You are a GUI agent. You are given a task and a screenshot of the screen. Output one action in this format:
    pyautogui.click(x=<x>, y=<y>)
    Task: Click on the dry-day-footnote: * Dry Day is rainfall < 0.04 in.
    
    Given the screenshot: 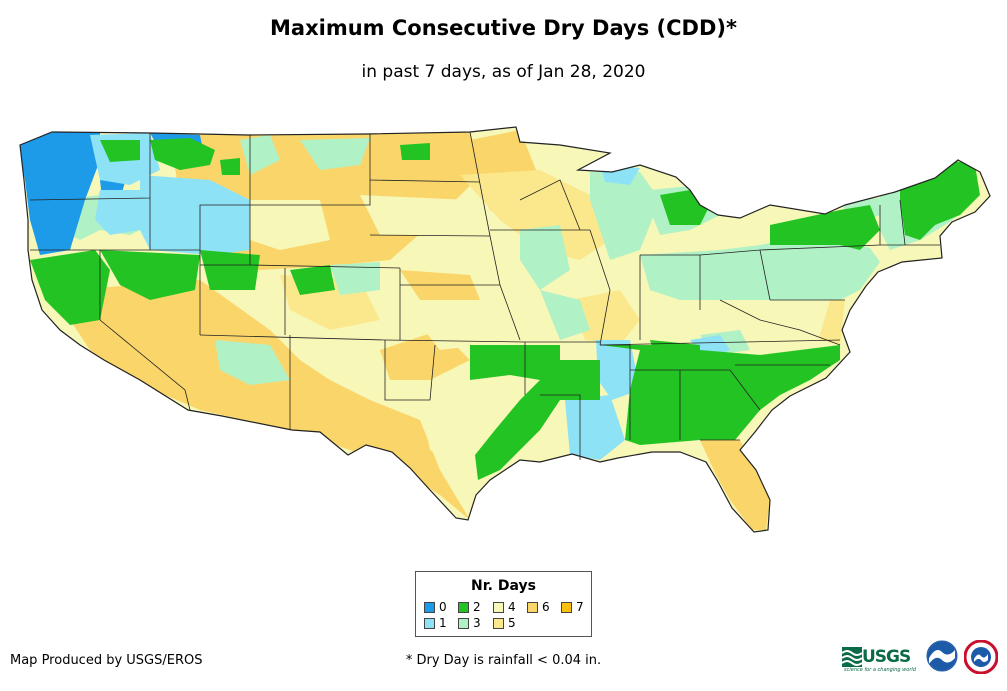 What is the action you would take?
    pyautogui.click(x=503, y=660)
    